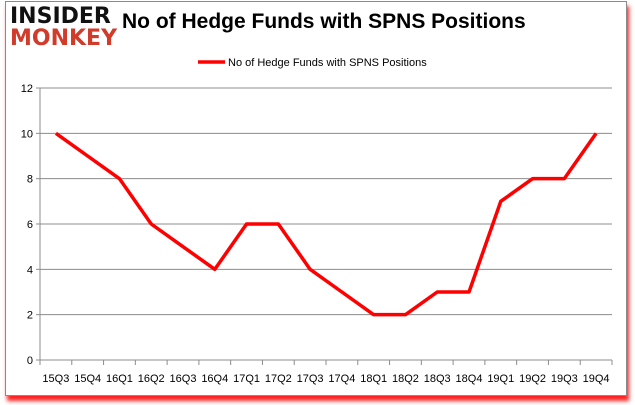 This screenshot has height=405, width=635. What do you see at coordinates (119, 379) in the screenshot?
I see `x-tick-label: 16Q1` at bounding box center [119, 379].